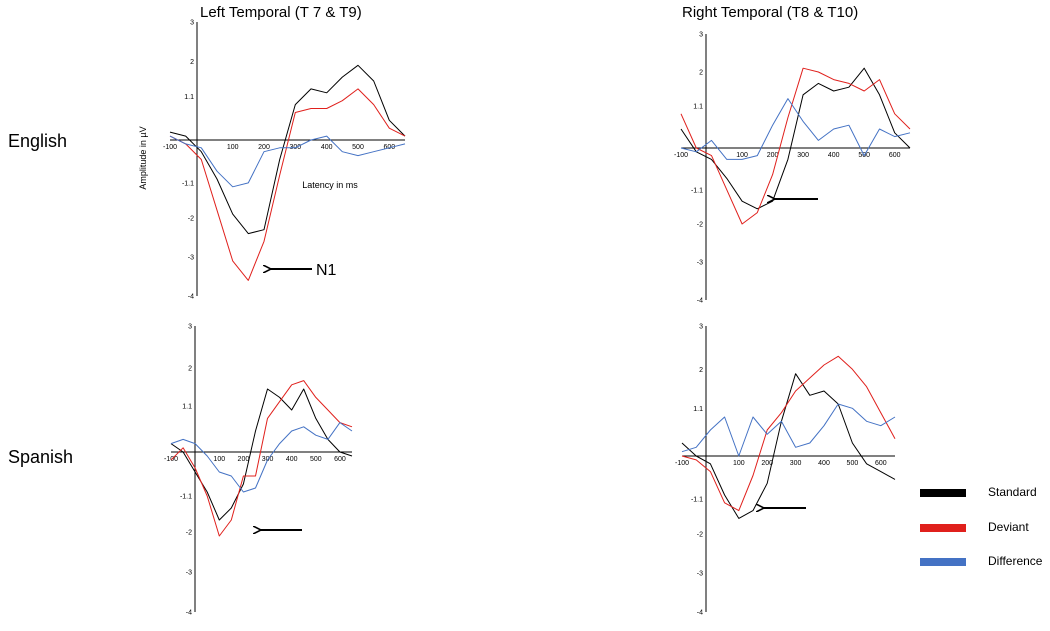 This screenshot has width=1050, height=631. I want to click on n1-label: N1, so click(326, 270).